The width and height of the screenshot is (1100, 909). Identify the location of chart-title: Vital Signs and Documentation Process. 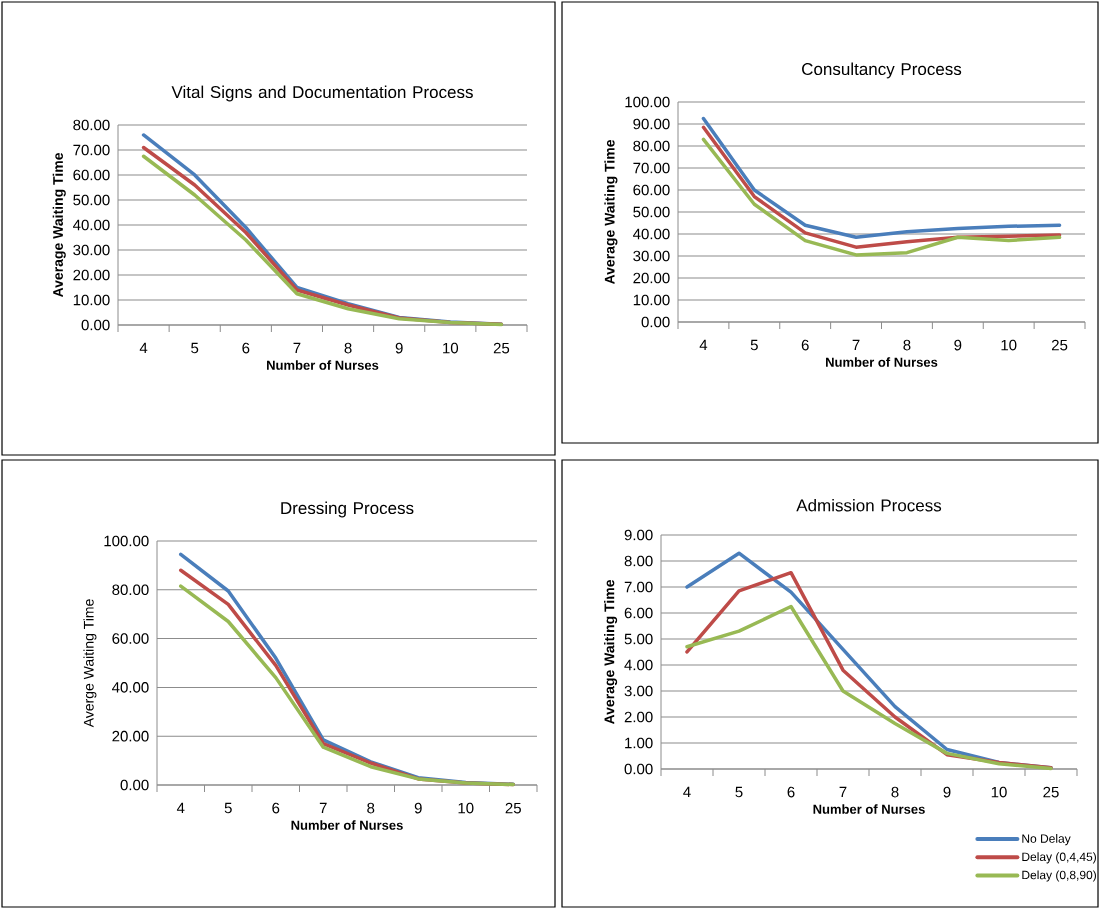
(322, 93).